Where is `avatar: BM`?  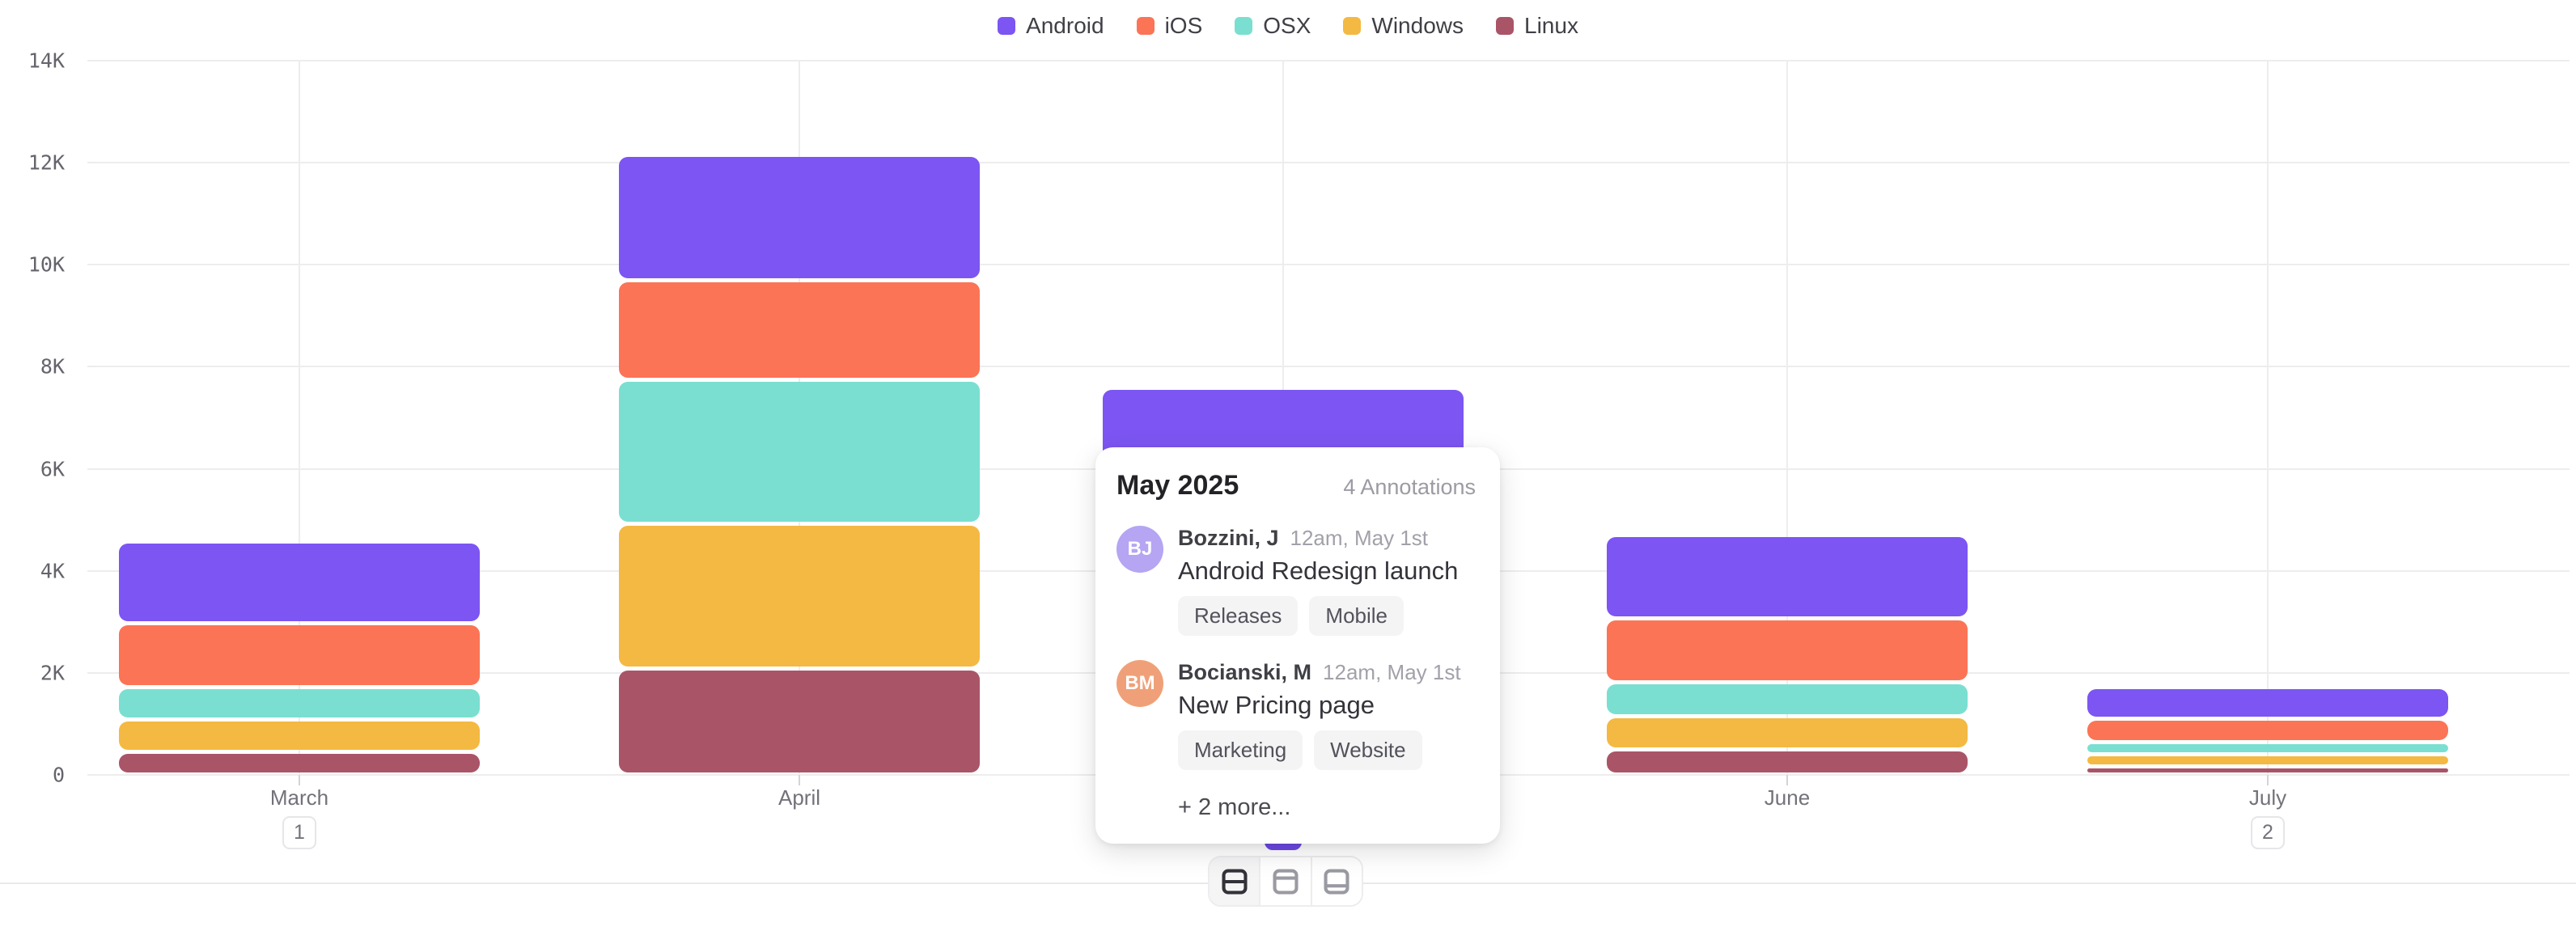
avatar: BM is located at coordinates (1139, 684).